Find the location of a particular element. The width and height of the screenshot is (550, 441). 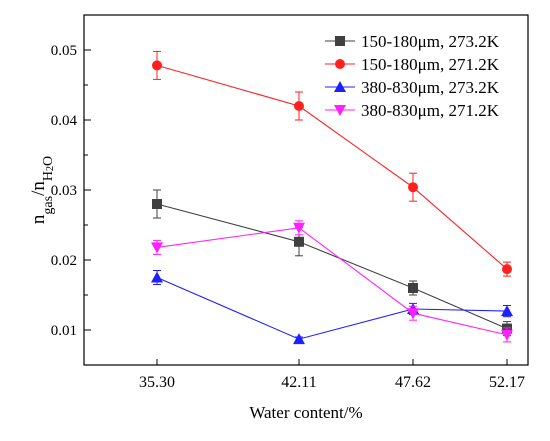

y-axis-title-sub-o: O is located at coordinates (48, 161).